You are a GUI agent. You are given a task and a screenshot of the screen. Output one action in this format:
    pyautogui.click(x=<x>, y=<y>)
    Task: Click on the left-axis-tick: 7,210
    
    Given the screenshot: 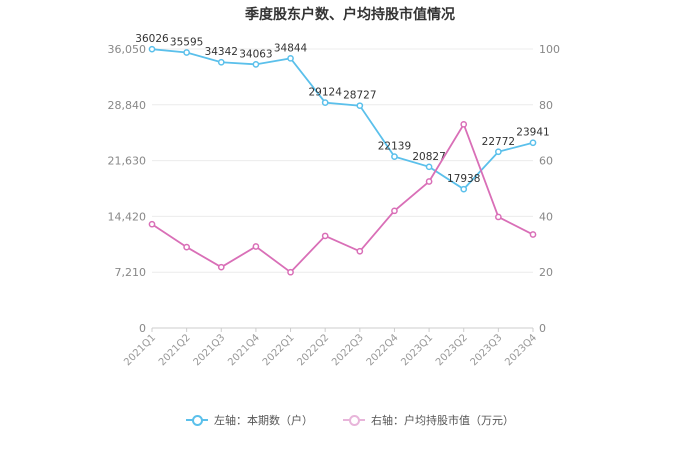 What is the action you would take?
    pyautogui.click(x=131, y=272)
    